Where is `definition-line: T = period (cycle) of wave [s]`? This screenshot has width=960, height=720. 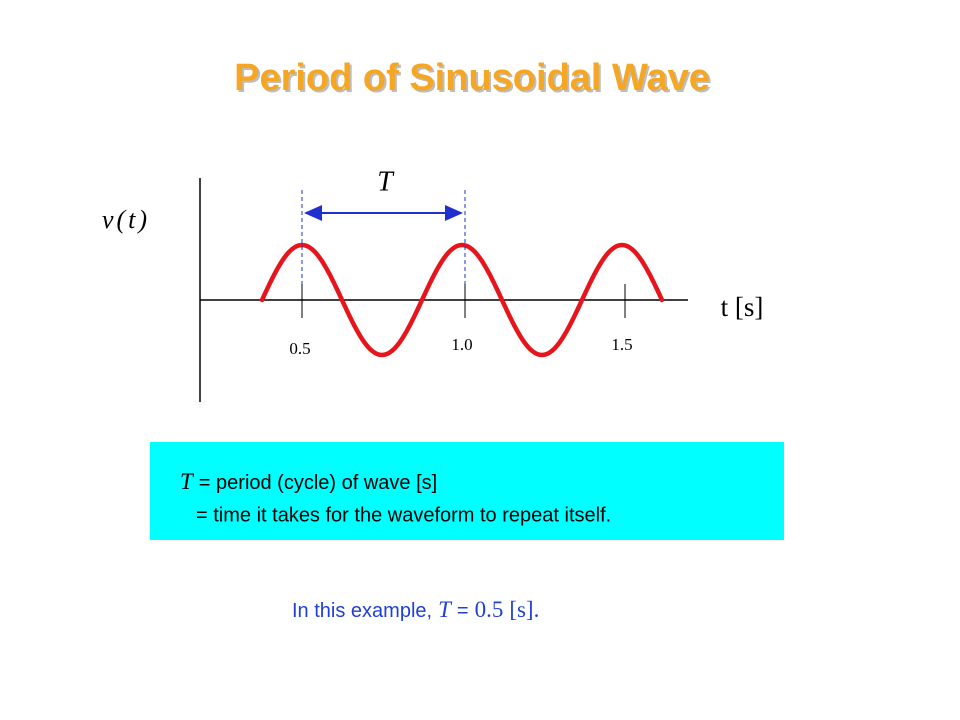
definition-line: T = period (cycle) of wave [s] is located at coordinates (308, 481).